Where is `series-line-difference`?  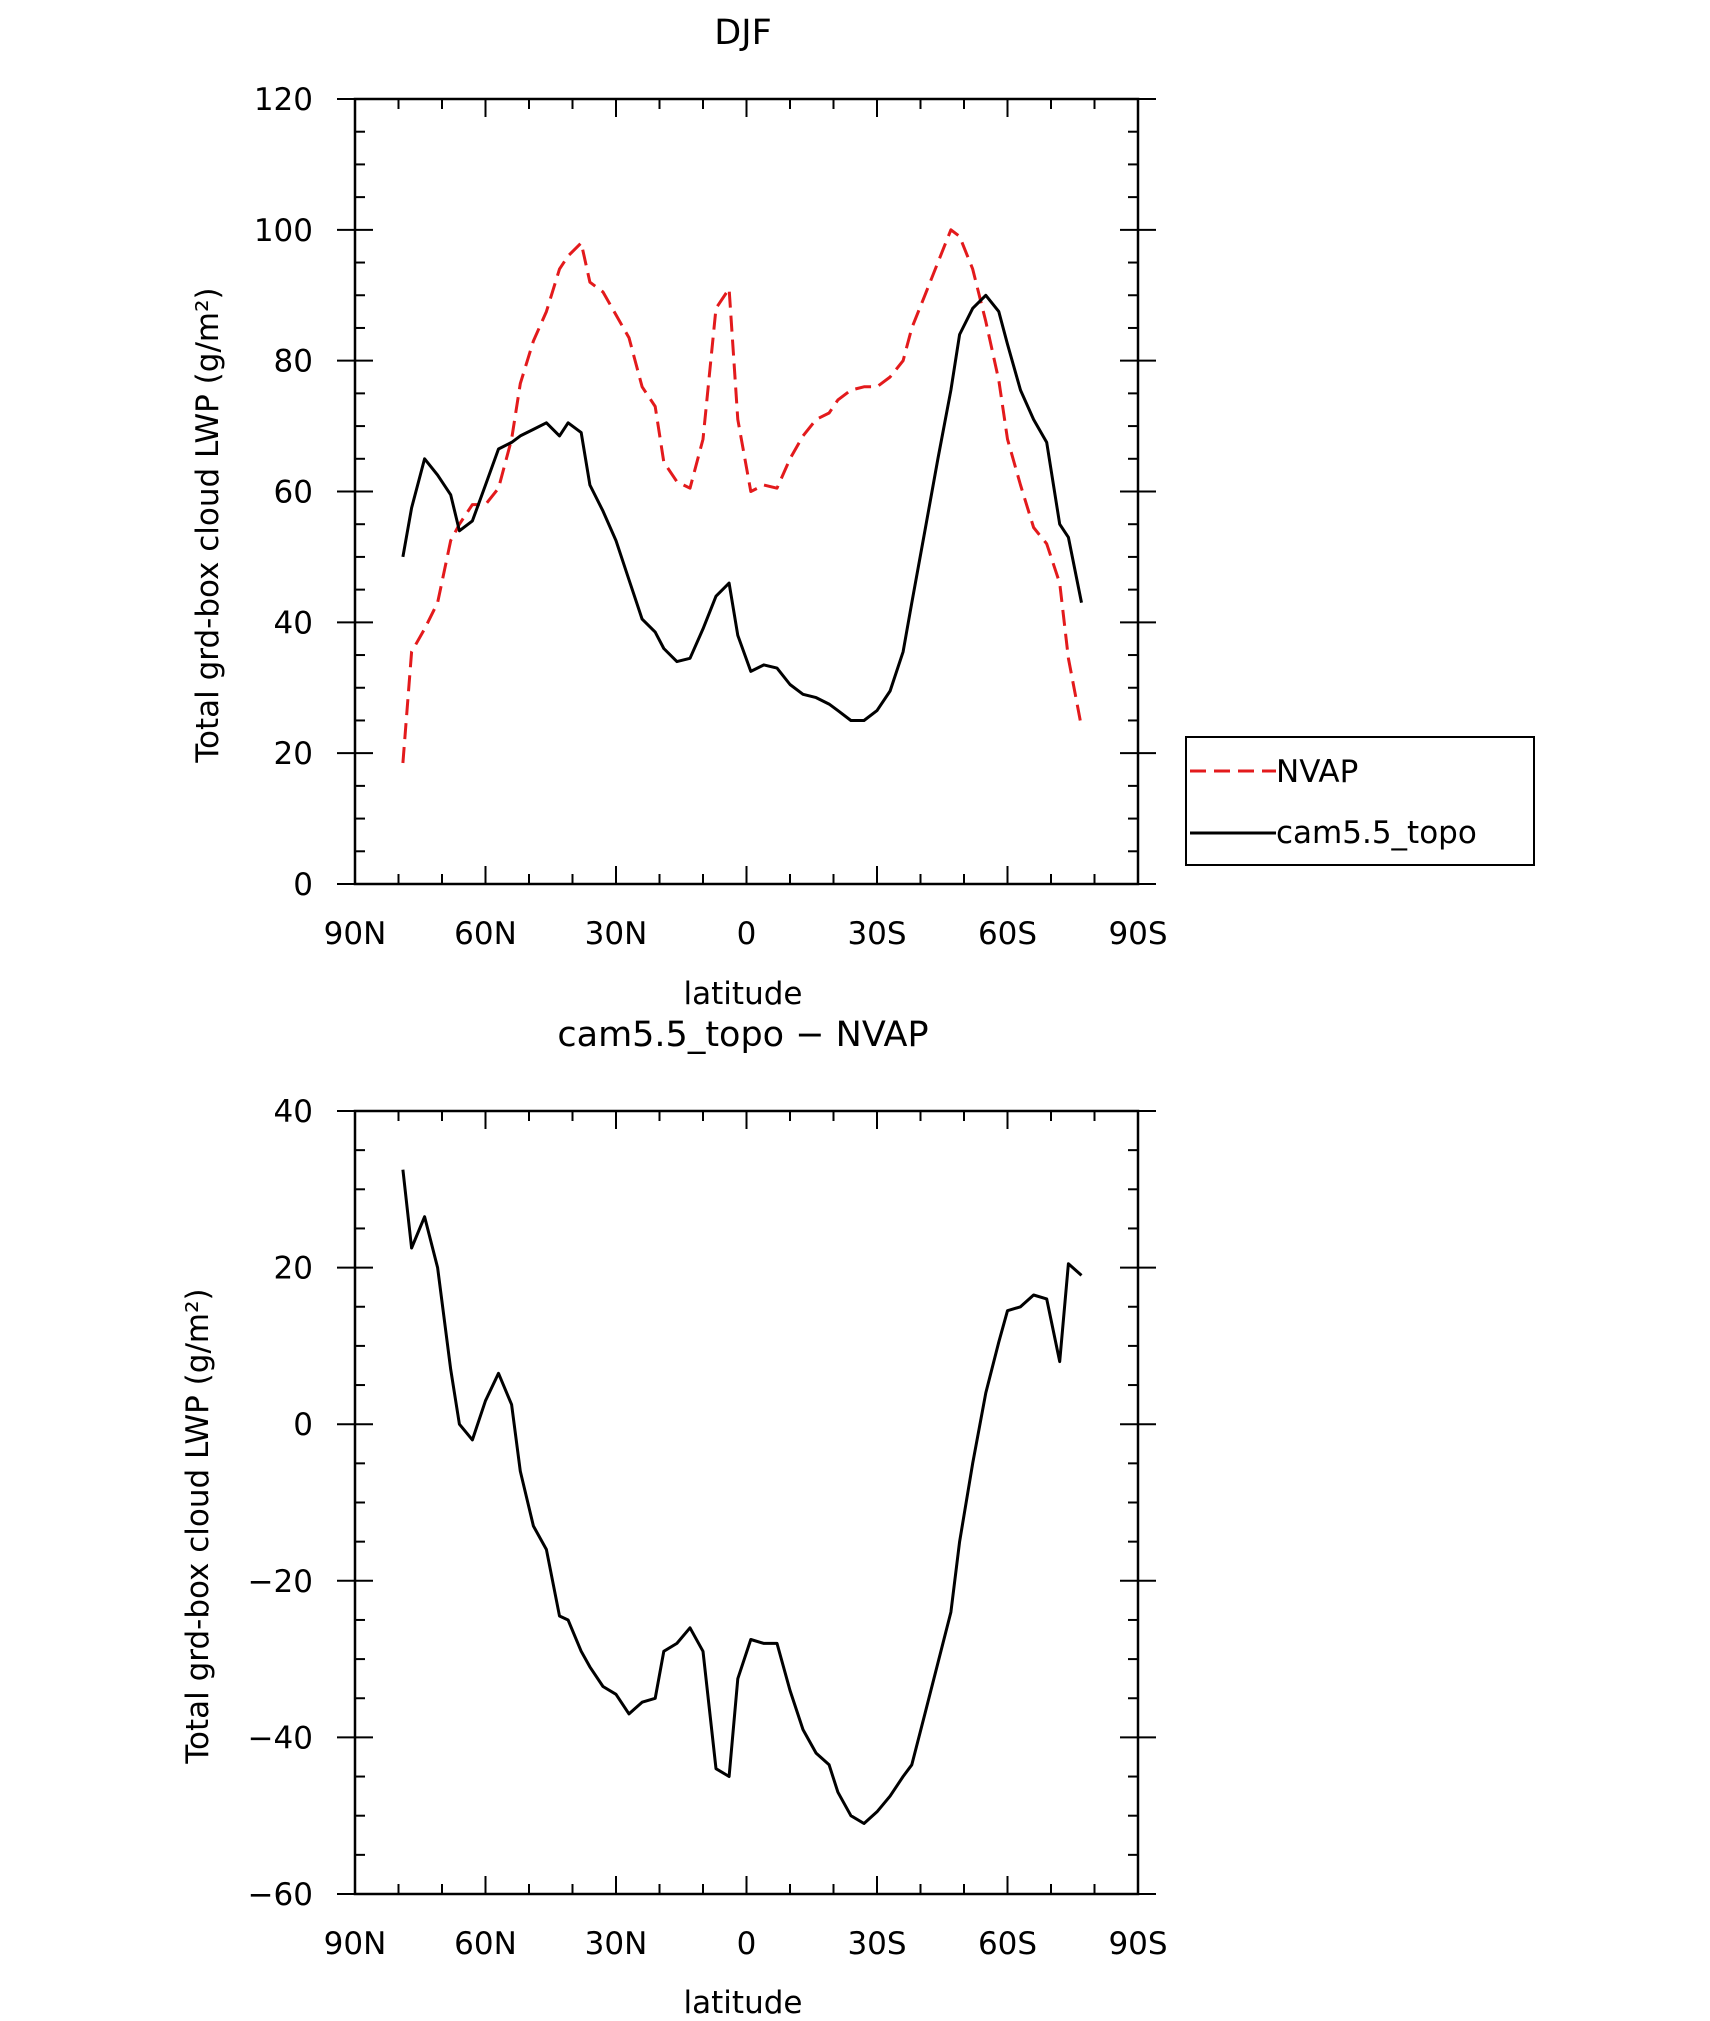
series-line-difference is located at coordinates (742, 1497).